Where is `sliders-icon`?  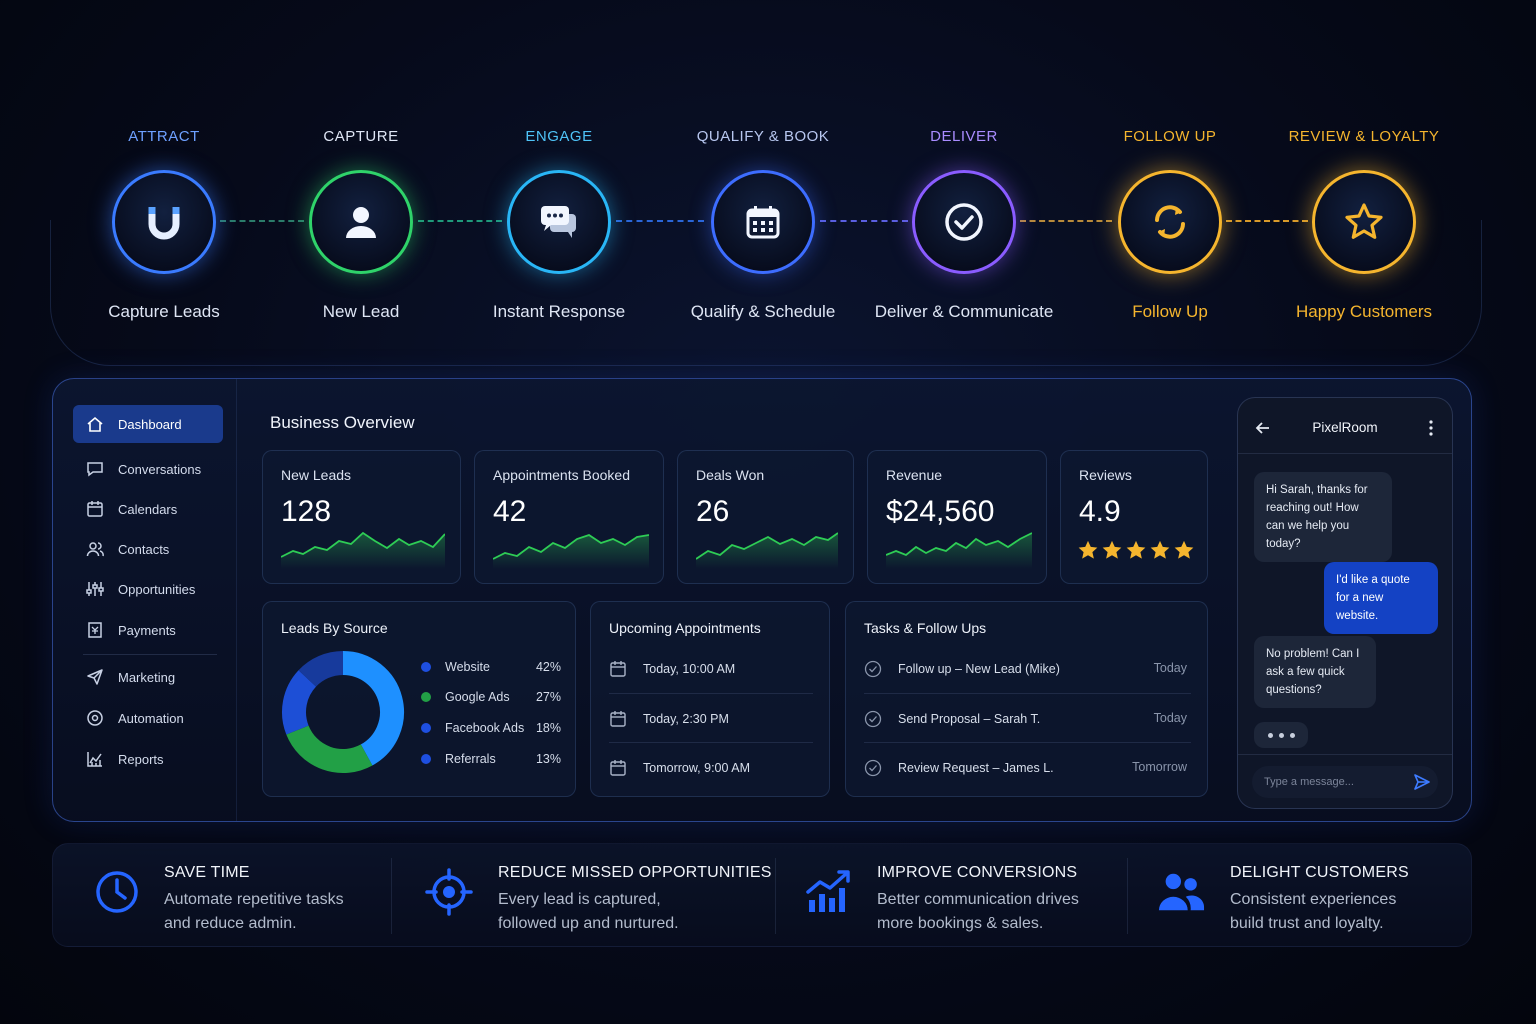 sliders-icon is located at coordinates (95, 589).